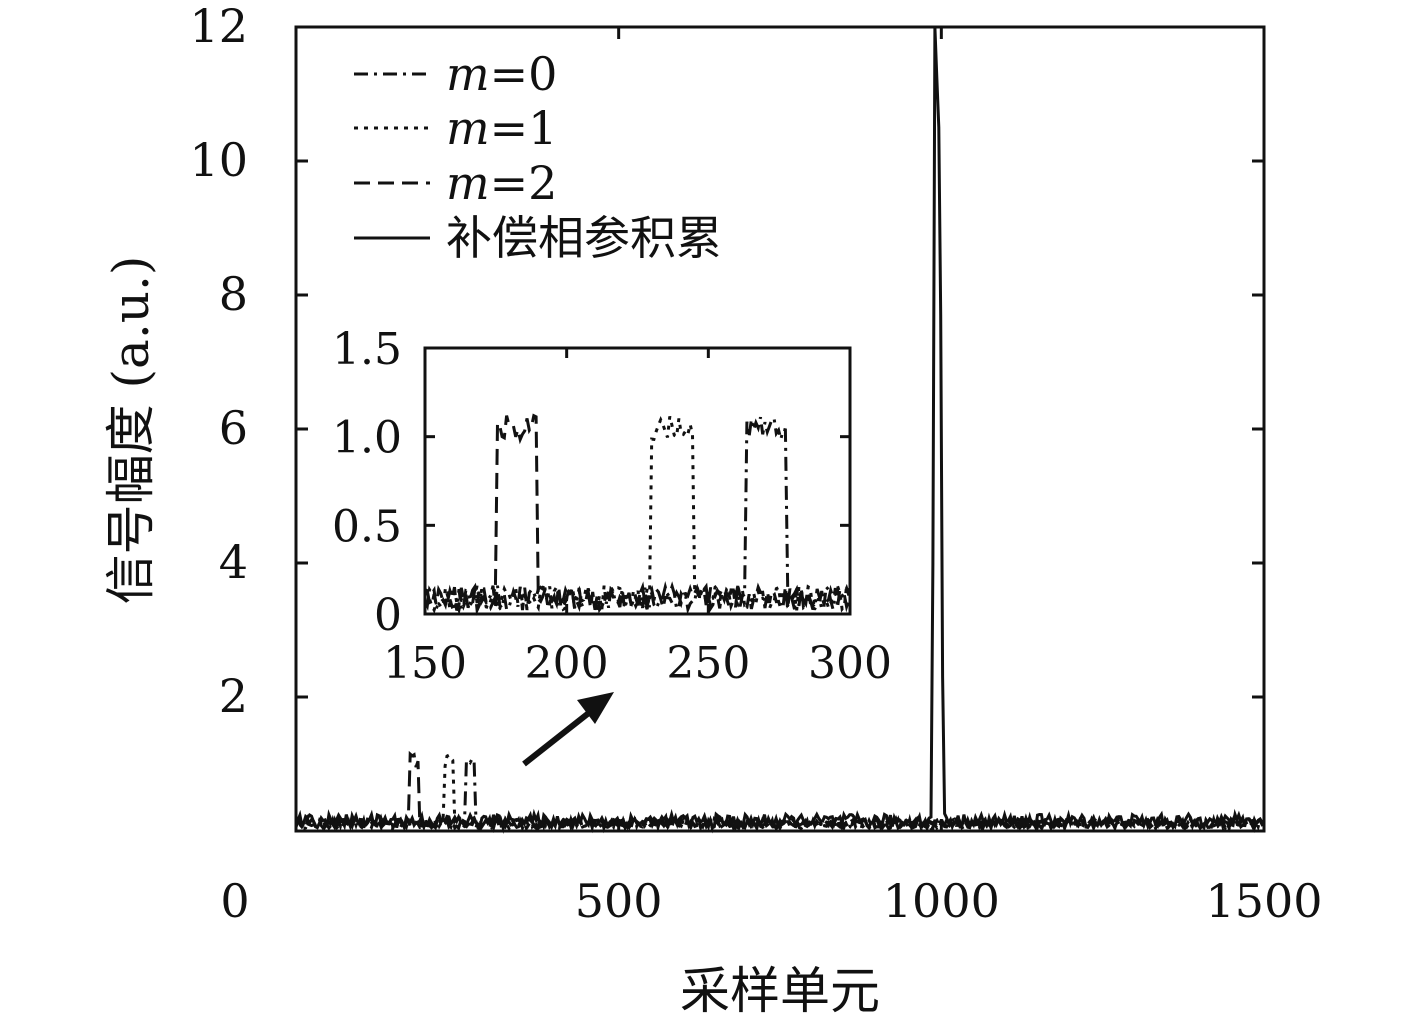 The image size is (1417, 1023). What do you see at coordinates (234, 901) in the screenshot?
I see `x-tick-label: 0` at bounding box center [234, 901].